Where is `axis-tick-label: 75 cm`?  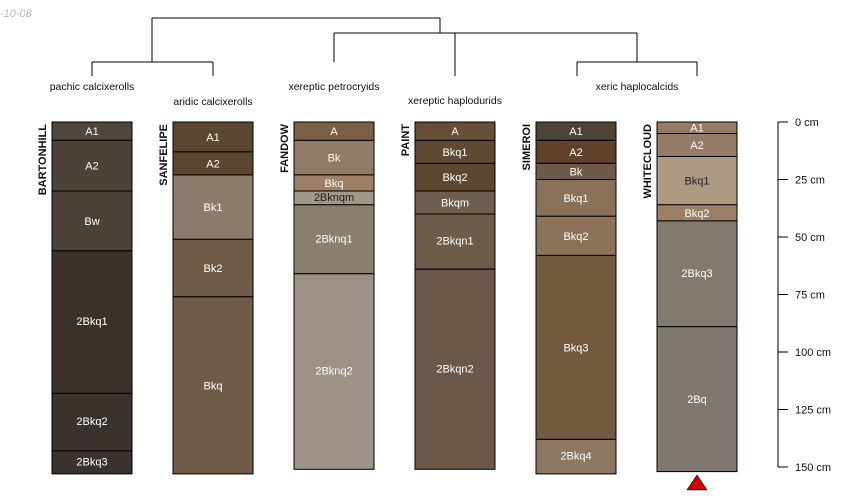 axis-tick-label: 75 cm is located at coordinates (810, 296).